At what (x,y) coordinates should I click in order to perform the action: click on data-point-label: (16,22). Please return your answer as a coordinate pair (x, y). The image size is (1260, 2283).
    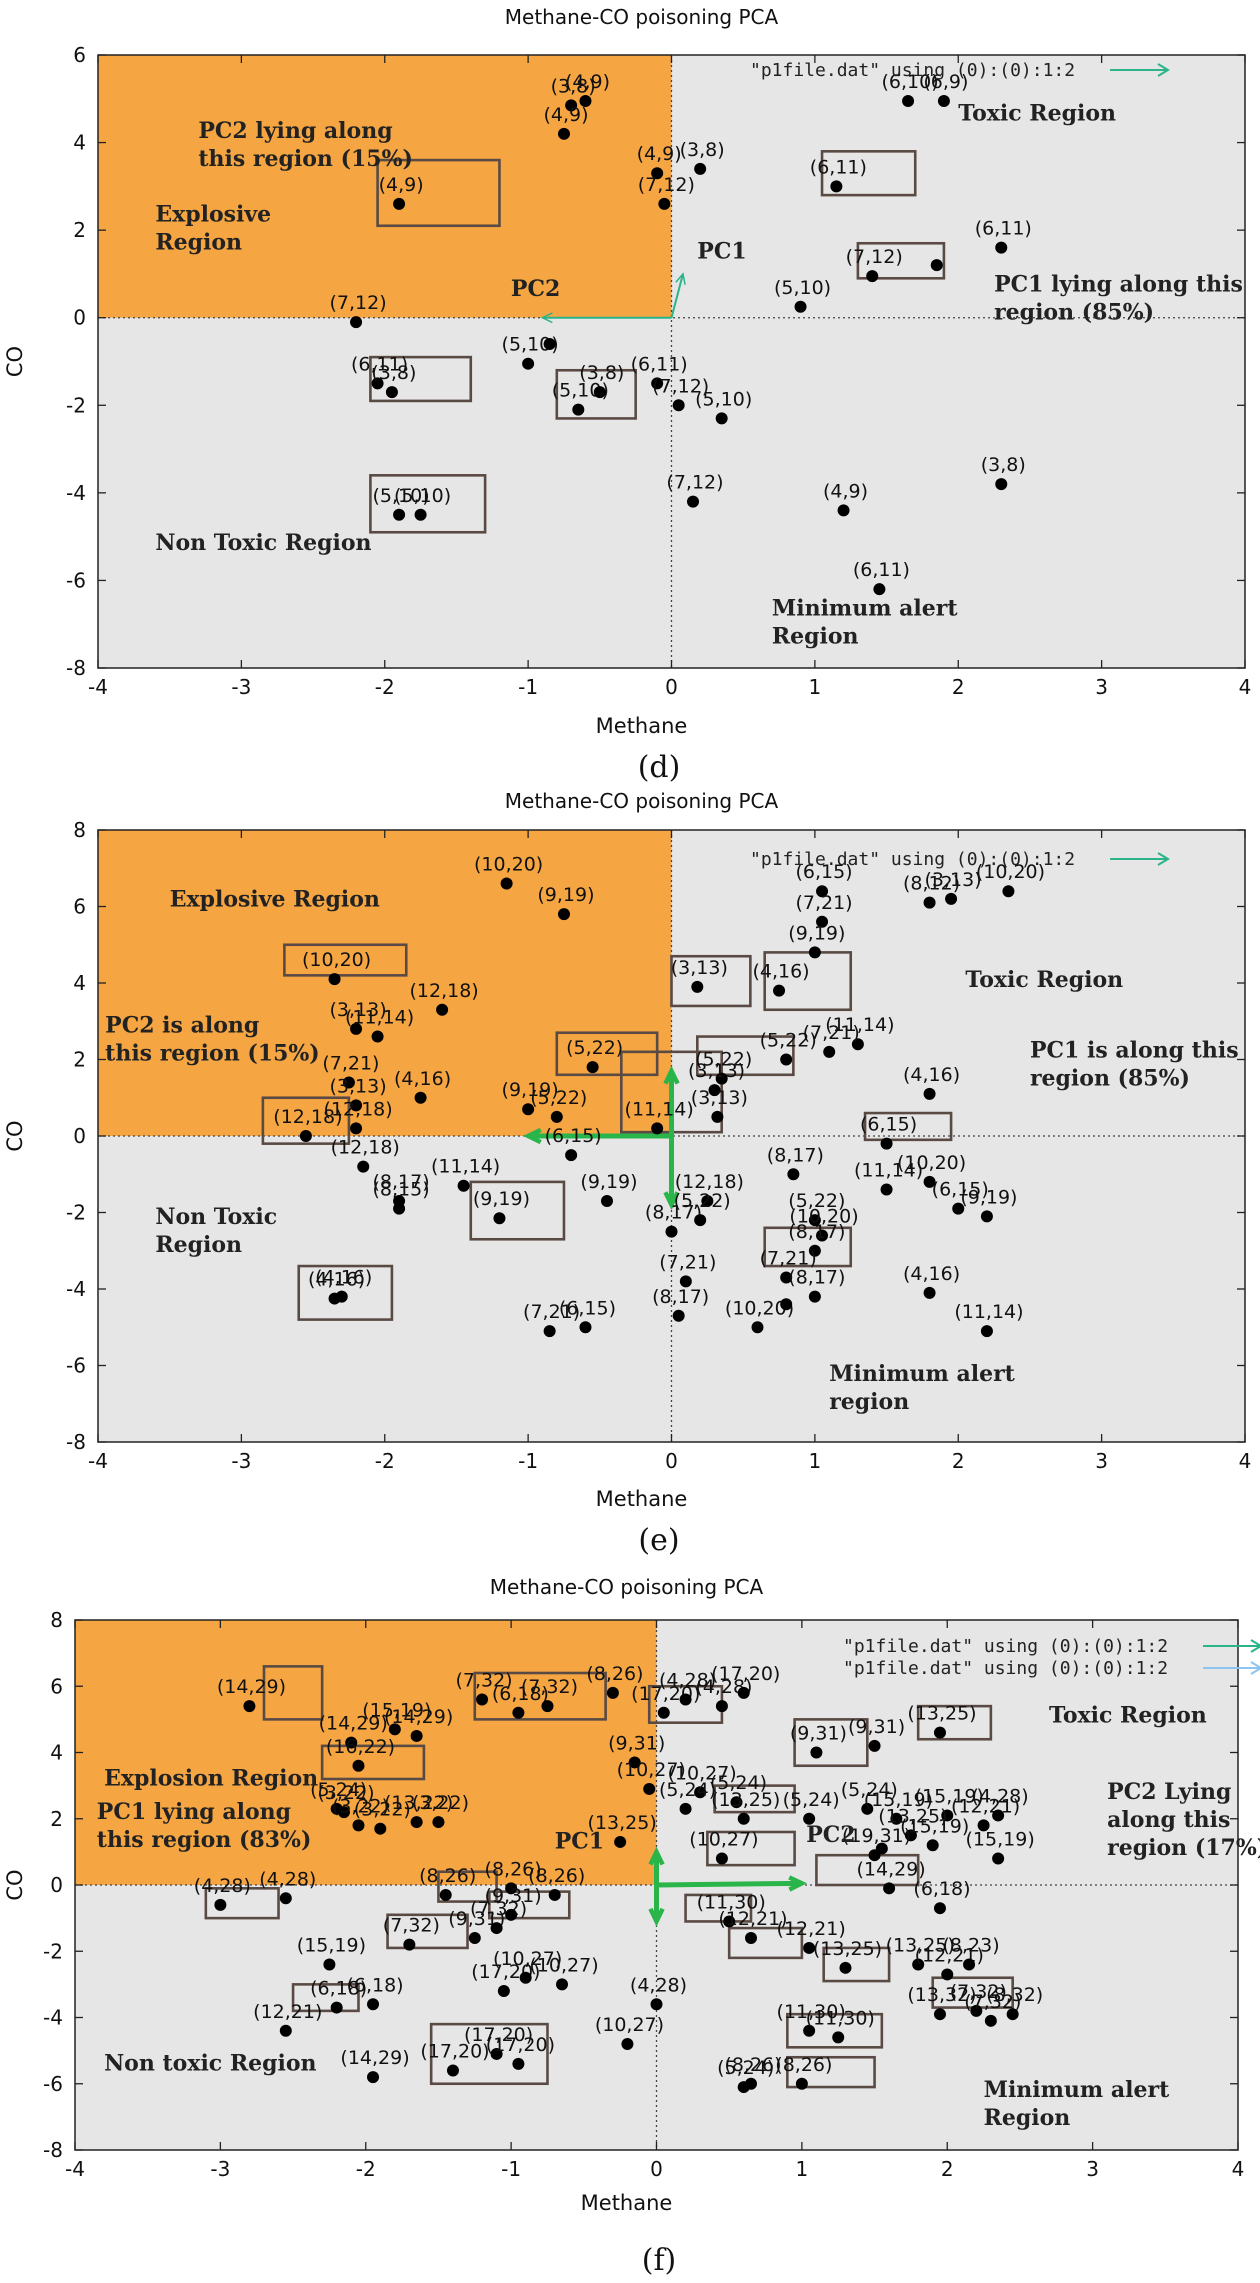
    Looking at the image, I should click on (360, 1747).